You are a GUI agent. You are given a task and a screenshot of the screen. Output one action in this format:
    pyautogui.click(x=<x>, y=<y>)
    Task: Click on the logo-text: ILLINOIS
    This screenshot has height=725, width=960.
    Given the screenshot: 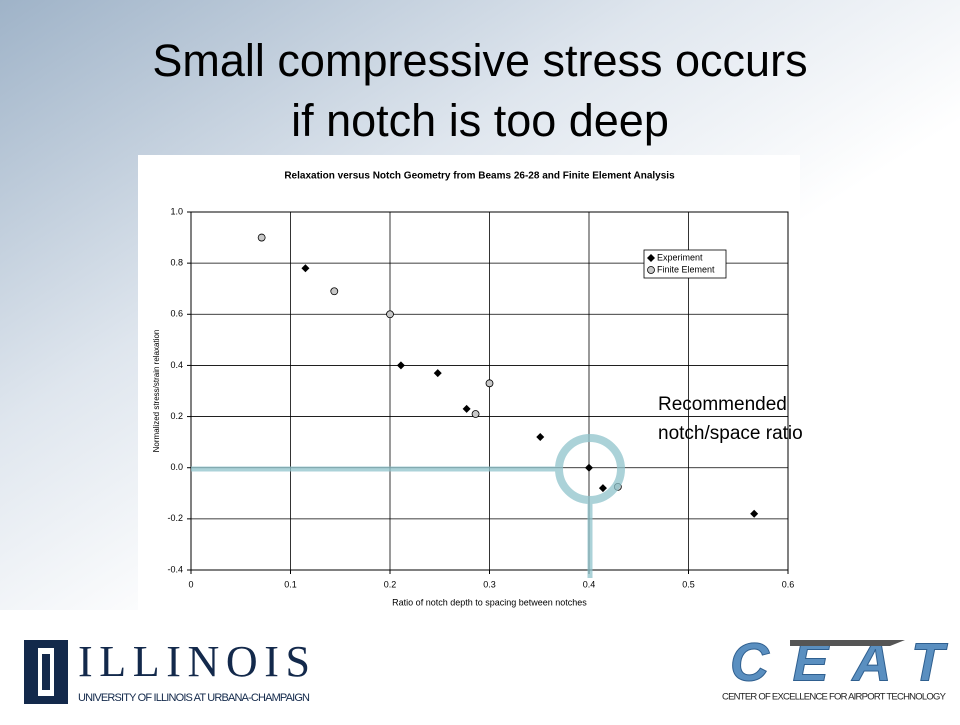 What is the action you would take?
    pyautogui.click(x=194, y=661)
    